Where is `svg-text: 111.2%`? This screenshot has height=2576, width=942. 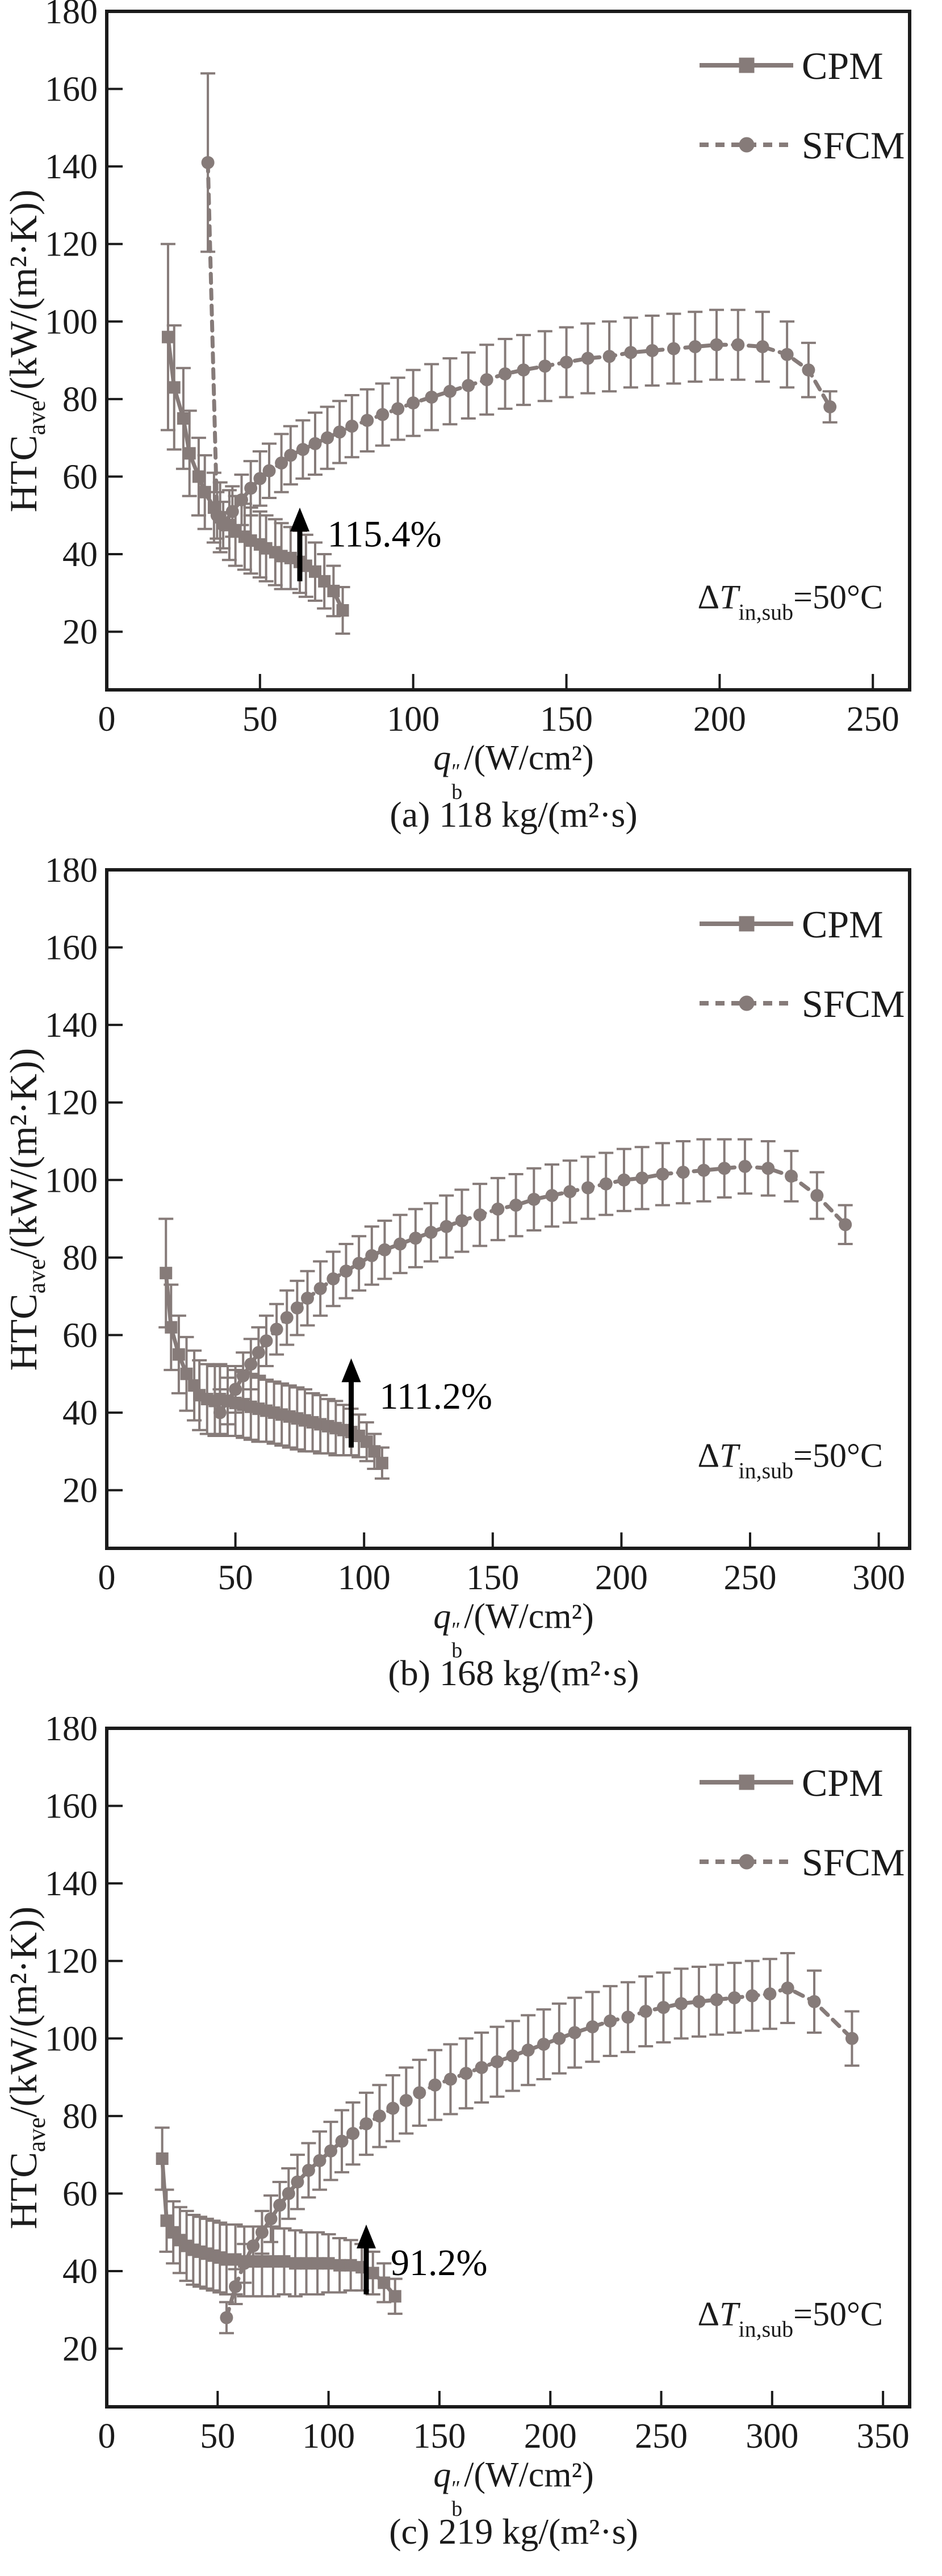
svg-text: 111.2% is located at coordinates (435, 1396).